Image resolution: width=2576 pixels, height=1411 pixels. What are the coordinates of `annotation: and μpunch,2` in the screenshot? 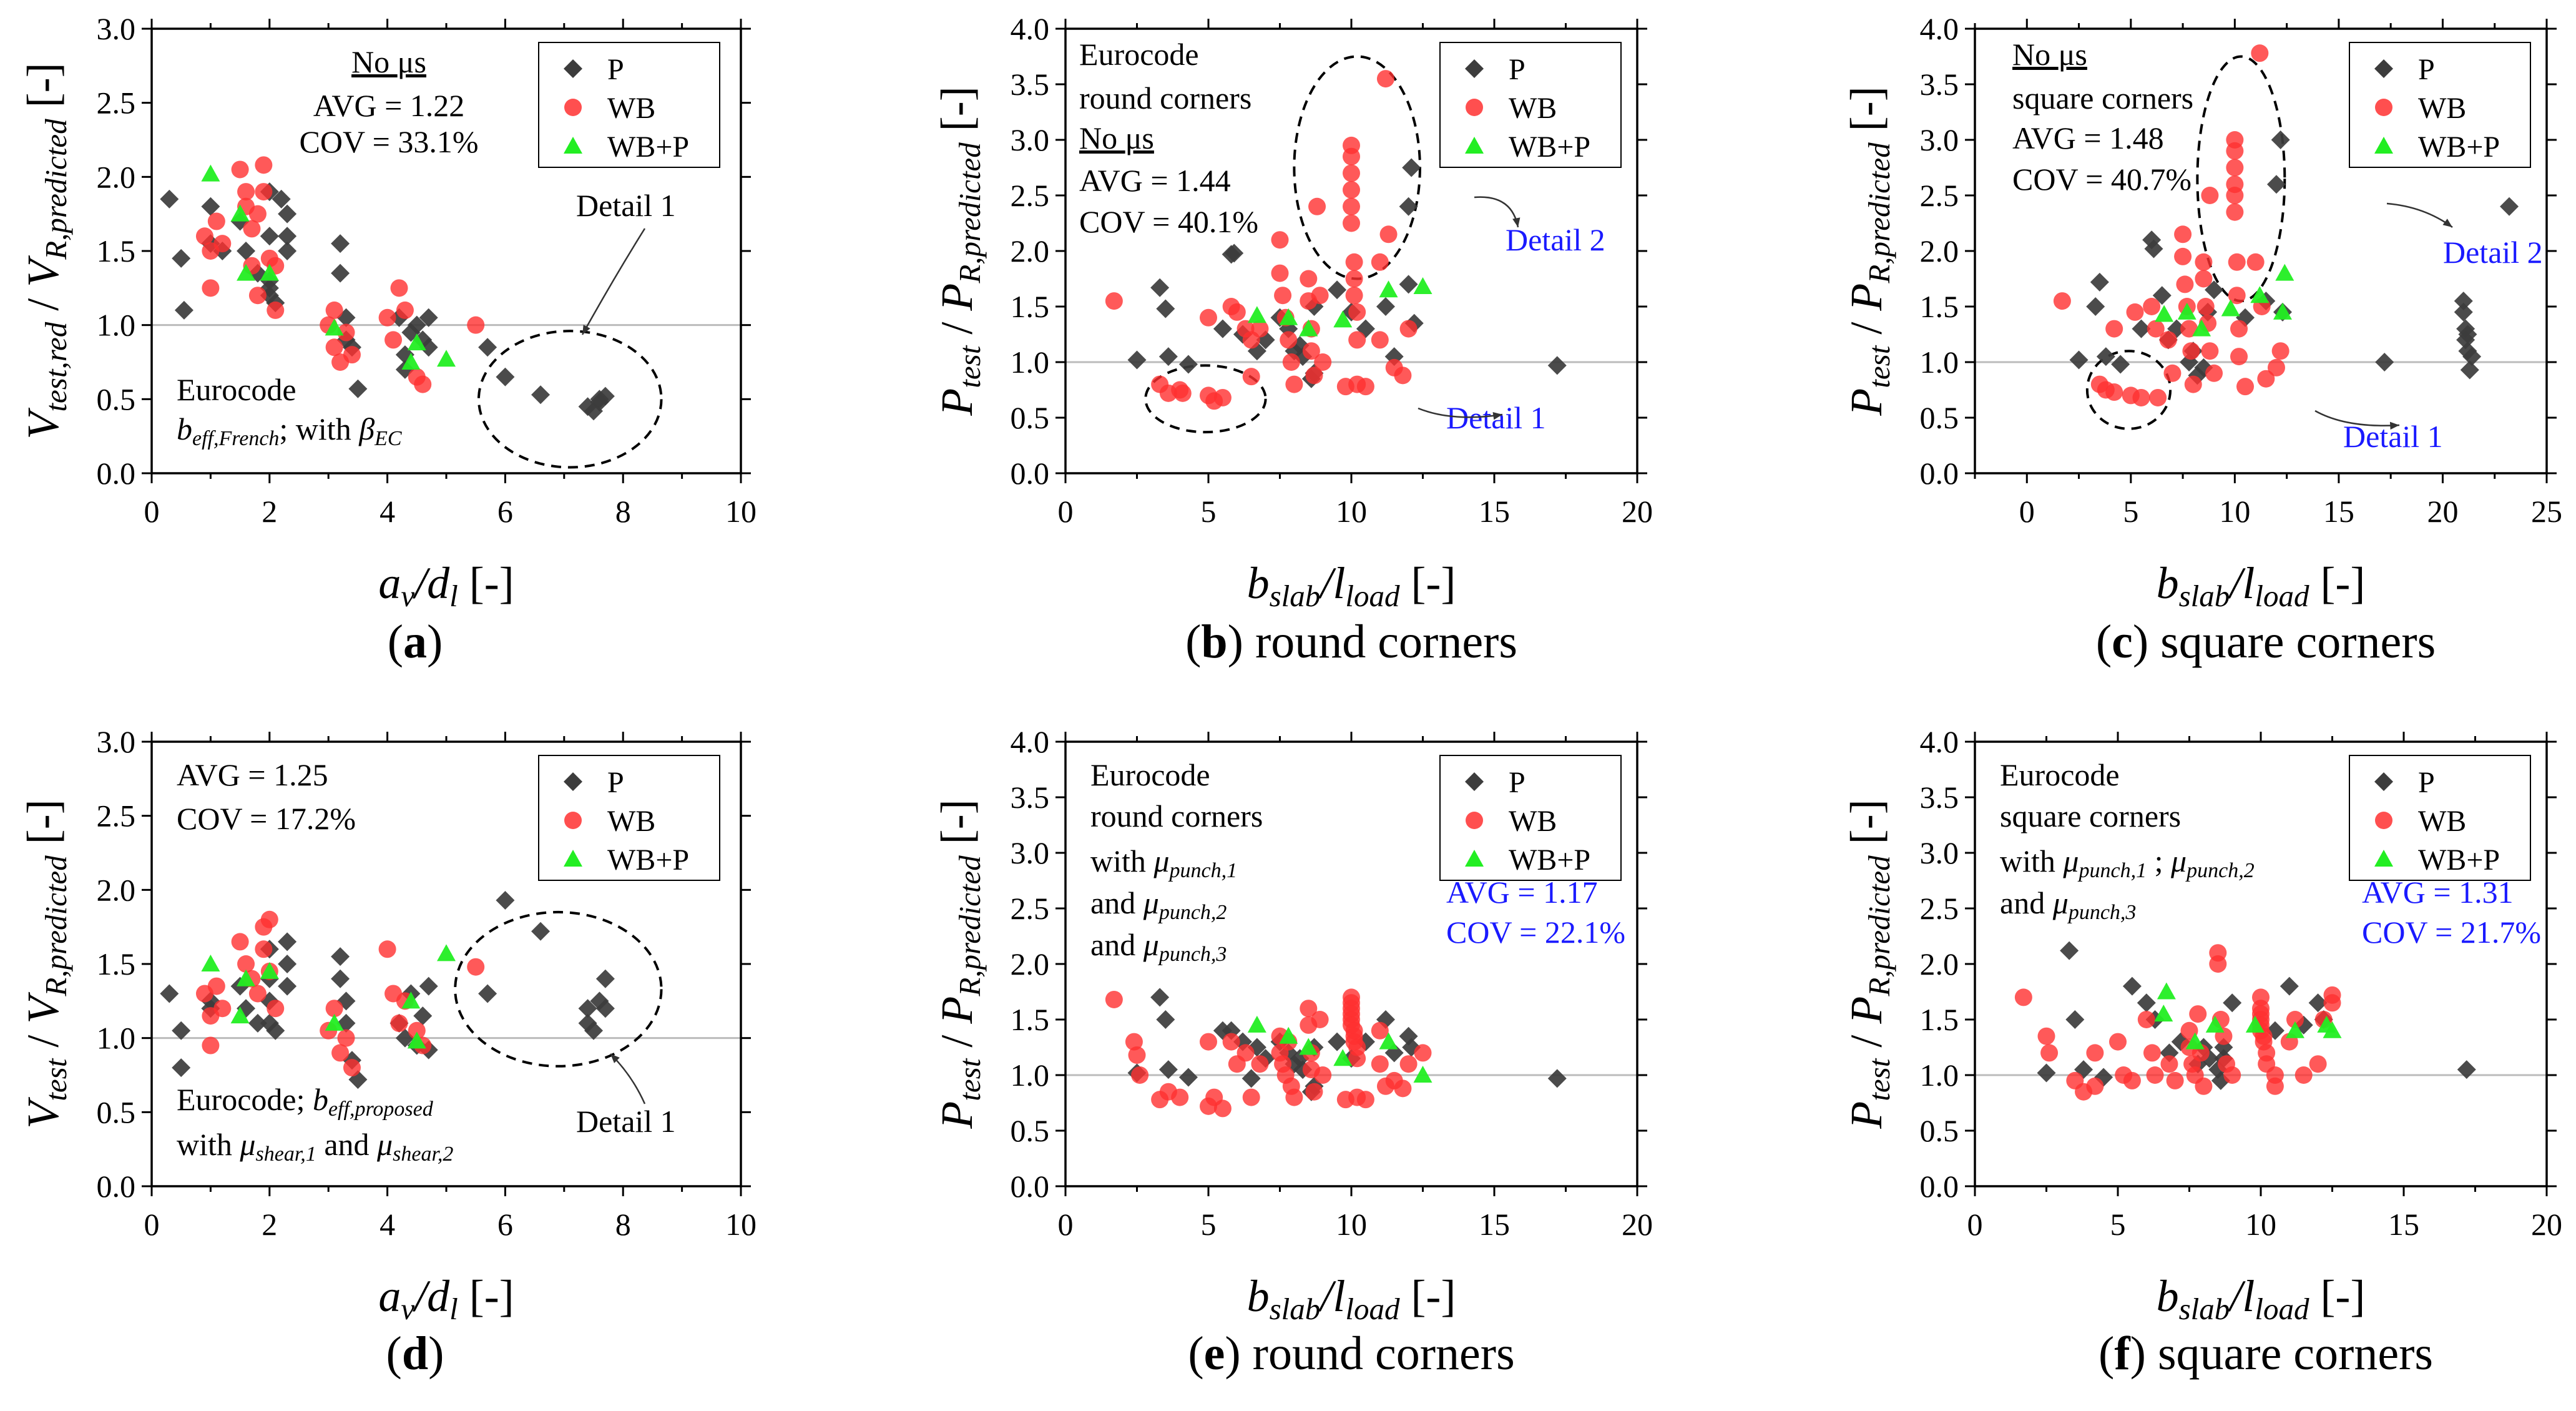 It's located at (1158, 904).